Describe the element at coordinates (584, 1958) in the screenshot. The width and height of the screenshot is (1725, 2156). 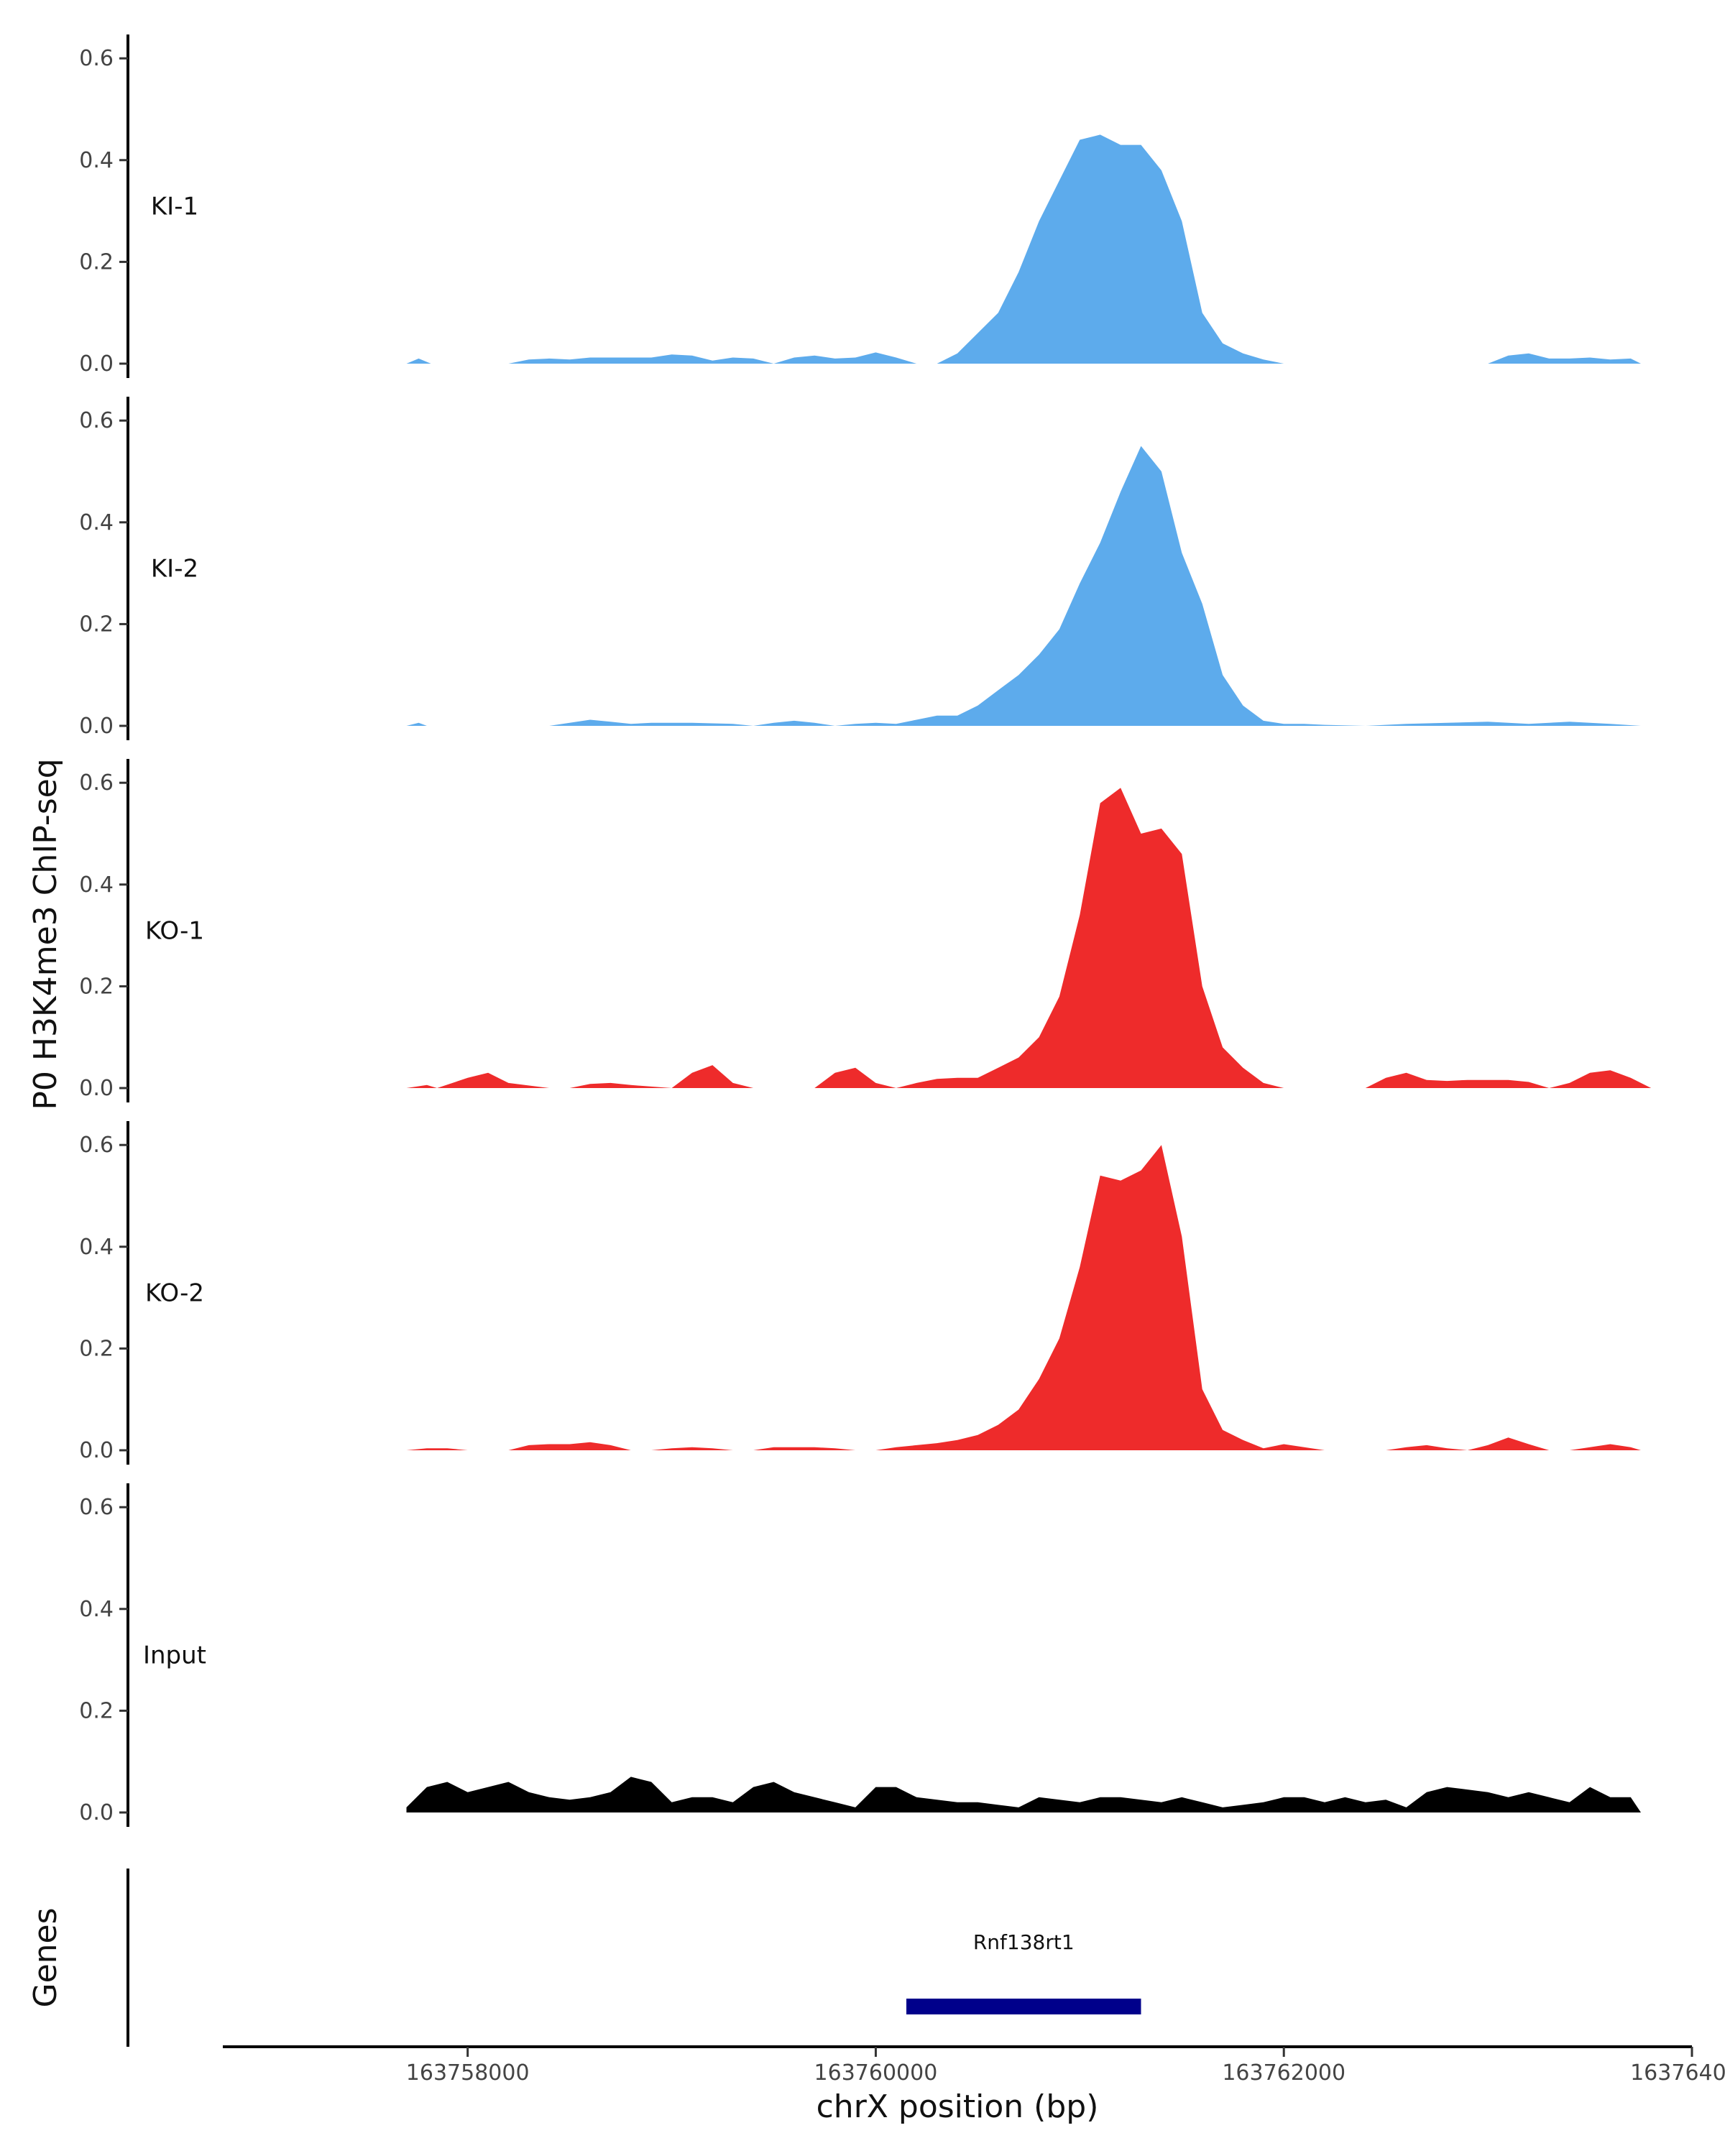
I see `genes-track: Genes Rnf138rt1` at that location.